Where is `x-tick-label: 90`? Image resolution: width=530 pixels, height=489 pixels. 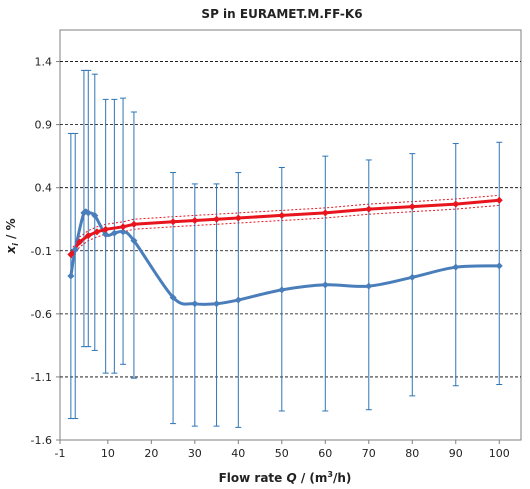
x-tick-label: 90 is located at coordinates (456, 453).